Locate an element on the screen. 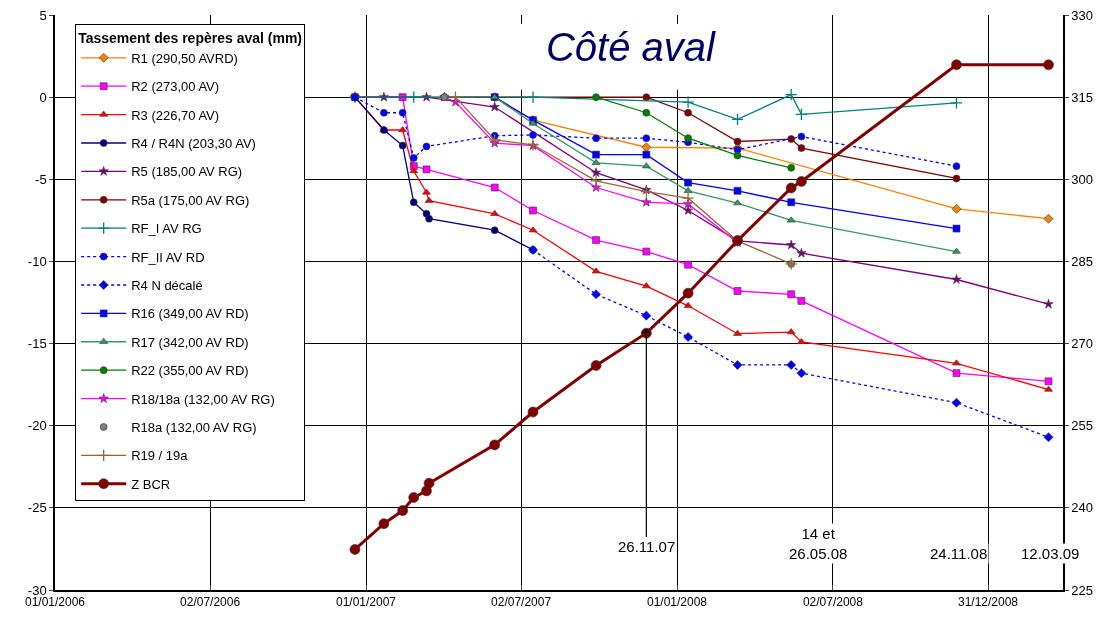  y2-tick-label: 225 is located at coordinates (1082, 590).